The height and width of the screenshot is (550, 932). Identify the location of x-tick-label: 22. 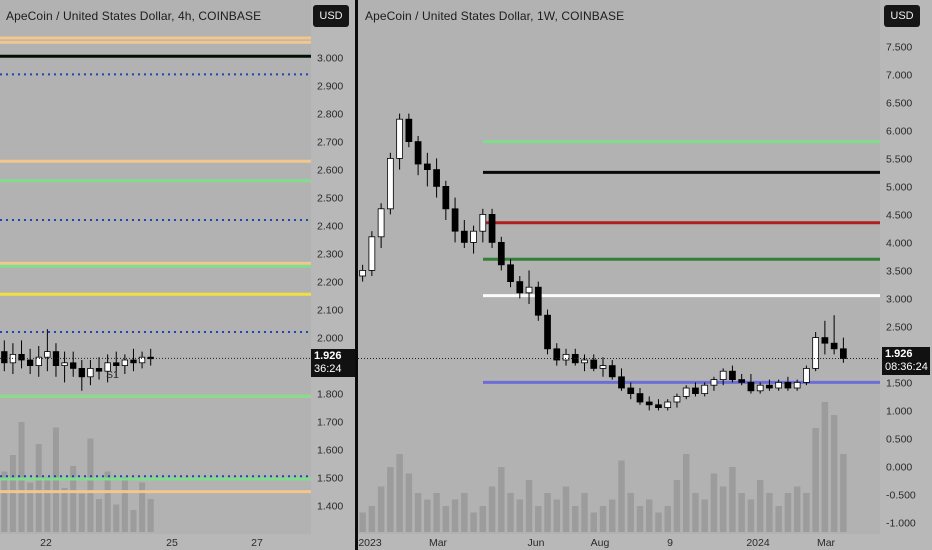
(46, 543).